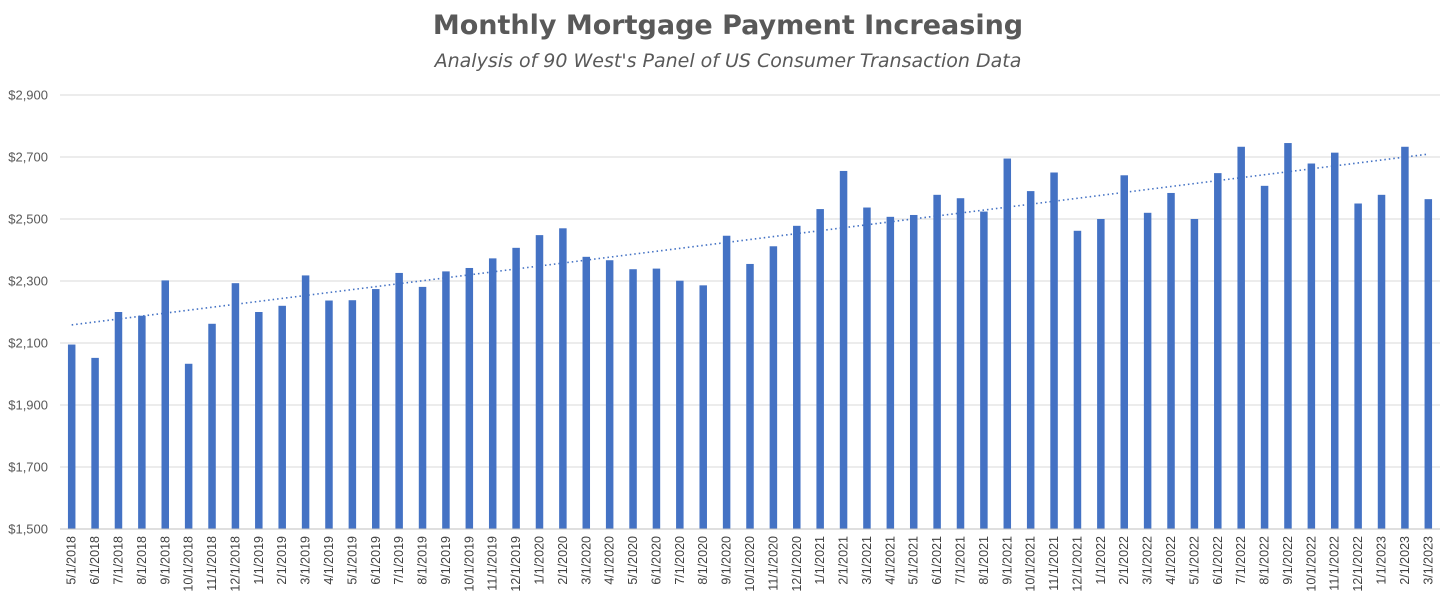 The image size is (1456, 610). Describe the element at coordinates (352, 560) in the screenshot. I see `x-tick-label: 5/1/2019` at that location.